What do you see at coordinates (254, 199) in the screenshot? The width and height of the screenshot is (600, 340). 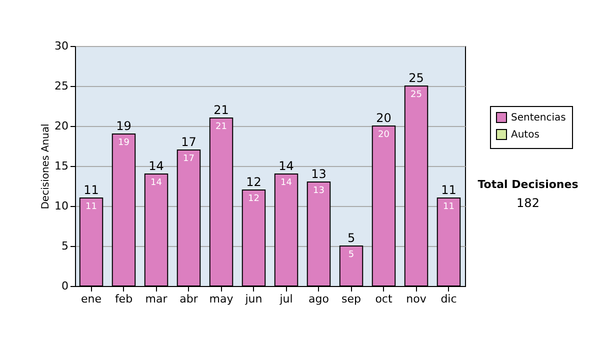 I see `data-label: 12` at bounding box center [254, 199].